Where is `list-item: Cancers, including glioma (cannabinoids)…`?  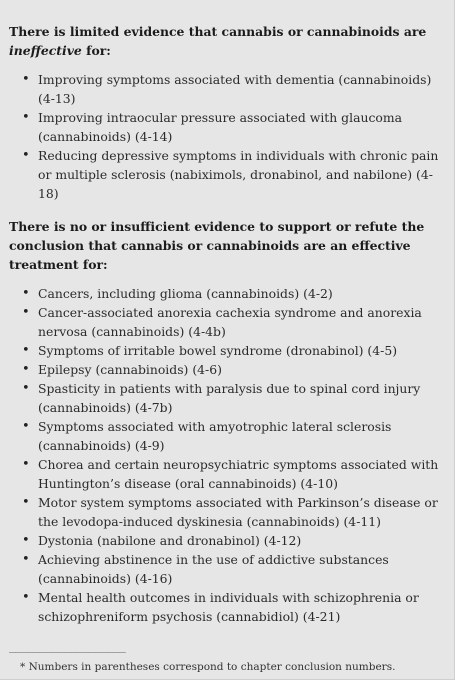 list-item: Cancers, including glioma (cannabinoids)… is located at coordinates (231, 293).